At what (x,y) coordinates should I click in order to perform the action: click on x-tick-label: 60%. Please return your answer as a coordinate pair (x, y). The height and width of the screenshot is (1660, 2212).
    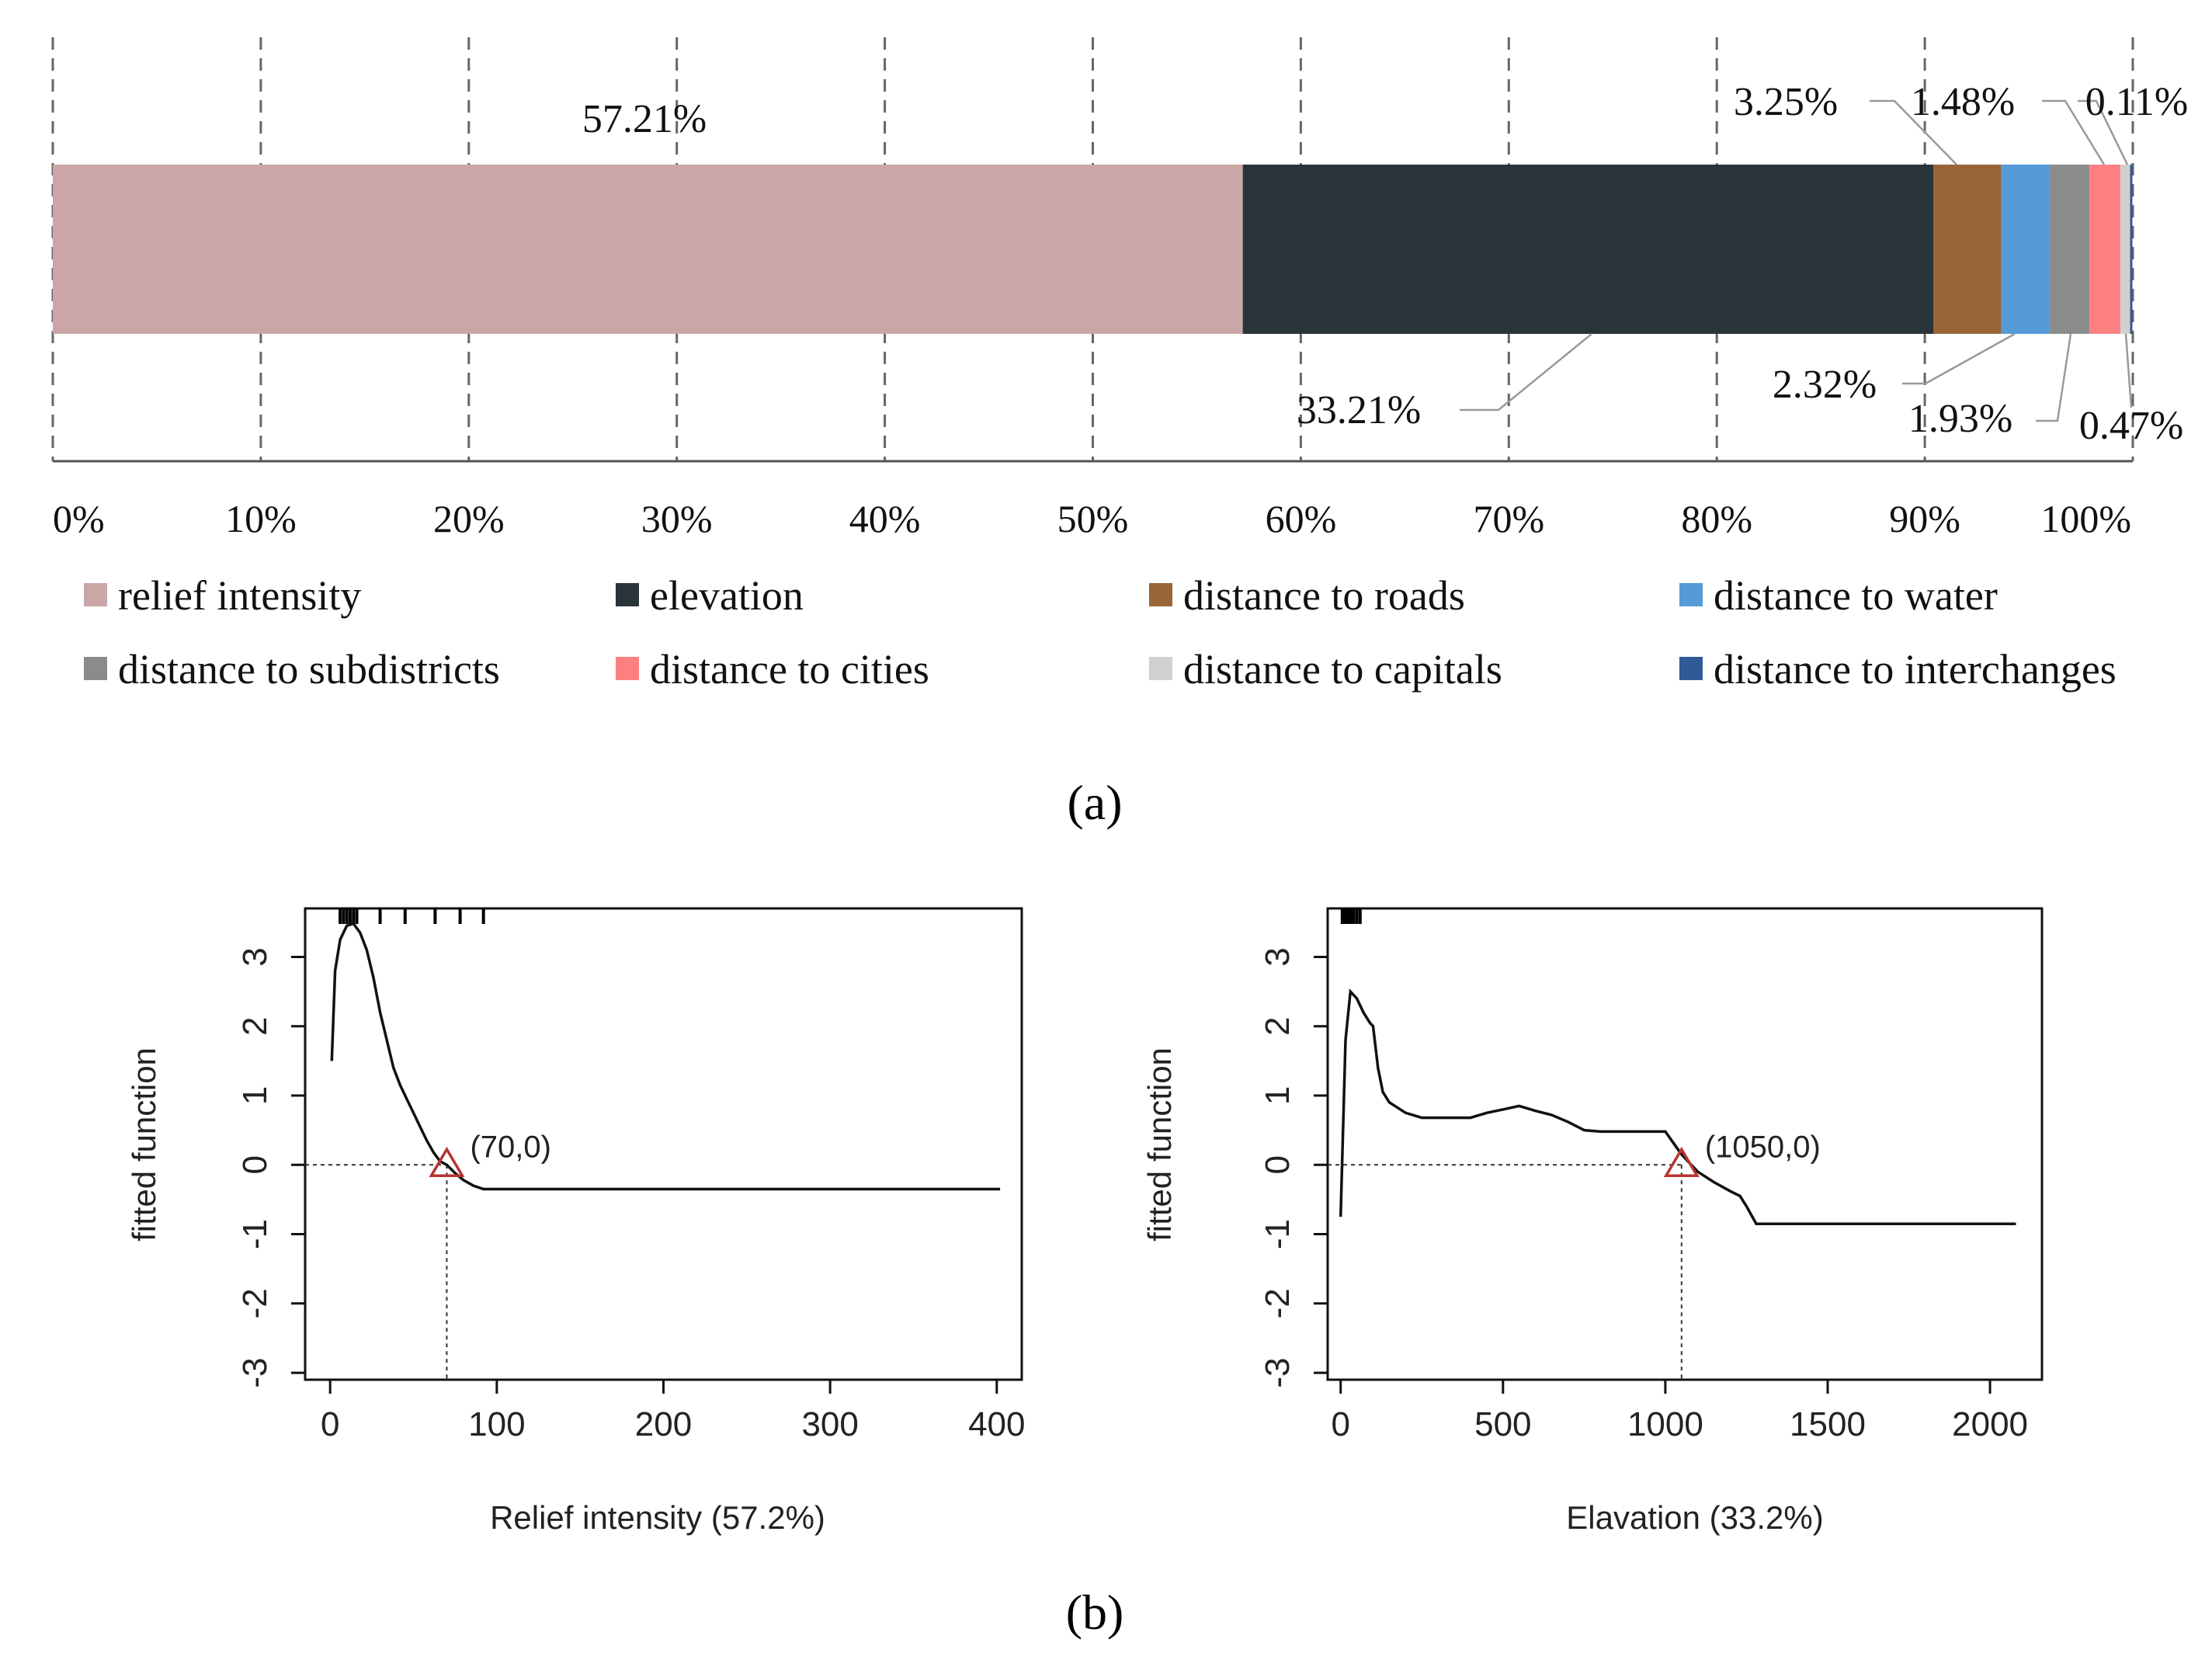
    Looking at the image, I should click on (1301, 518).